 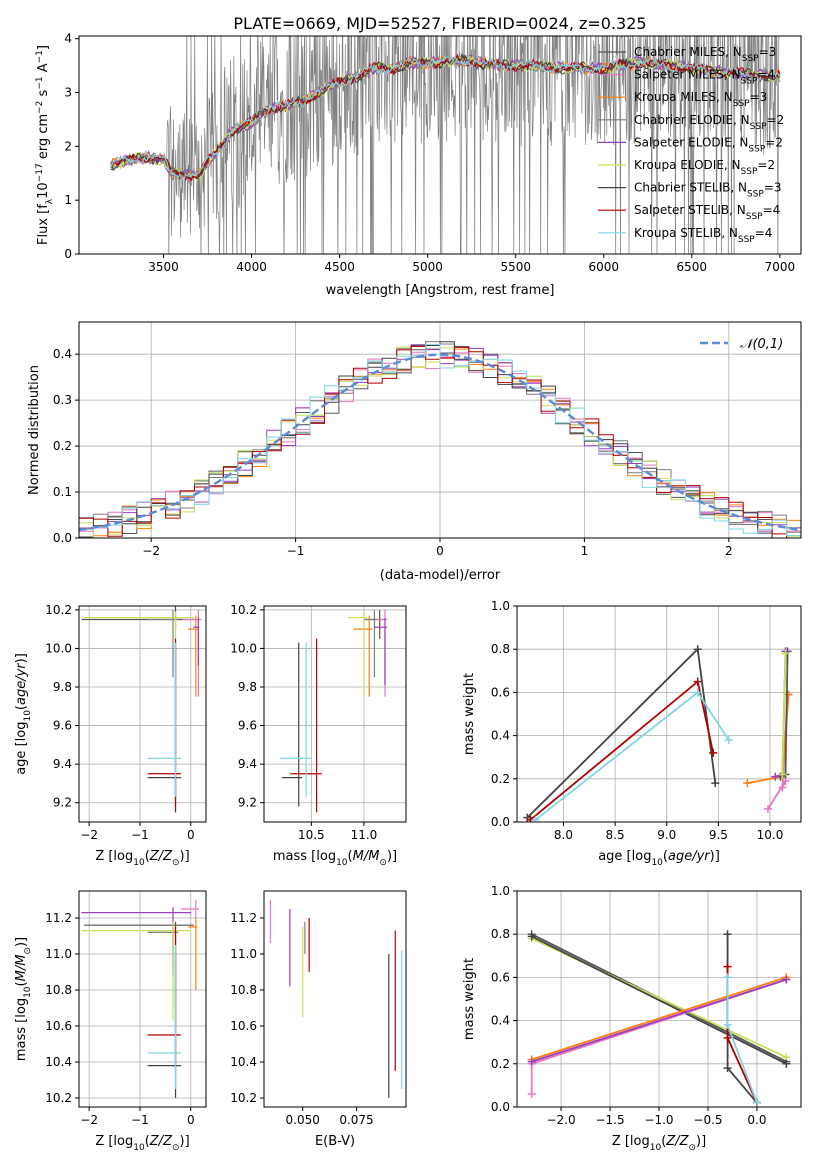 What do you see at coordinates (142, 1143) in the screenshot?
I see `x-axis-label: Z [log10(Z/Z⊙)]` at bounding box center [142, 1143].